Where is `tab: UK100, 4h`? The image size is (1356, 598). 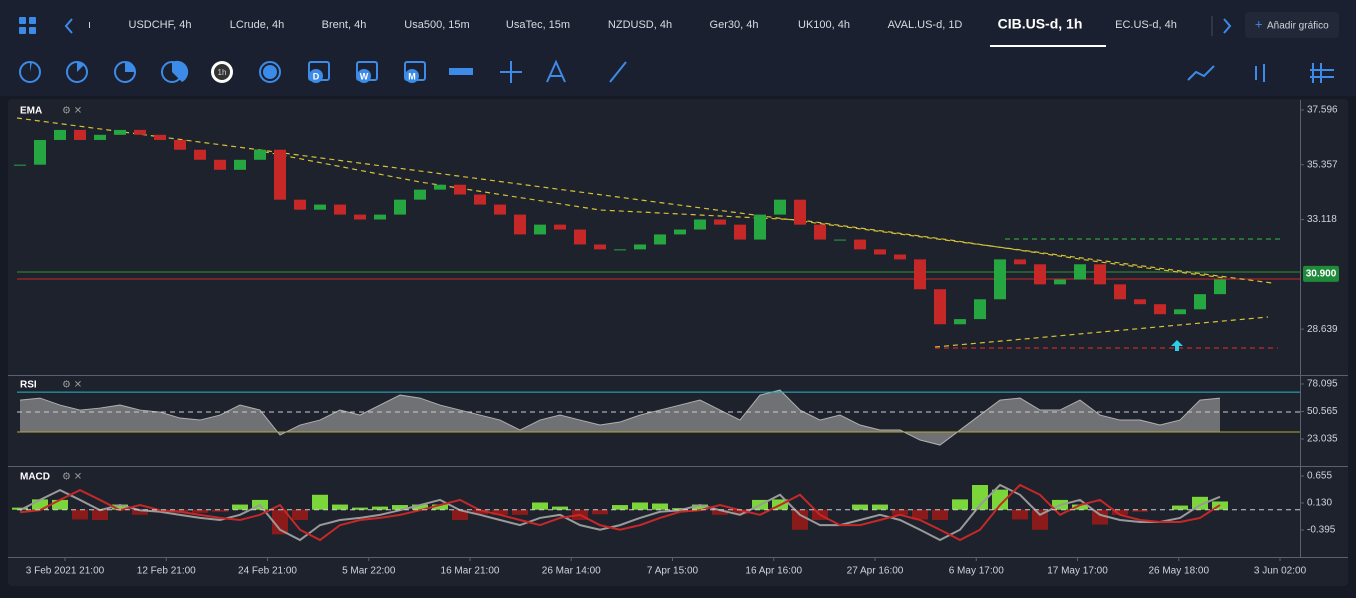 tab: UK100, 4h is located at coordinates (824, 25).